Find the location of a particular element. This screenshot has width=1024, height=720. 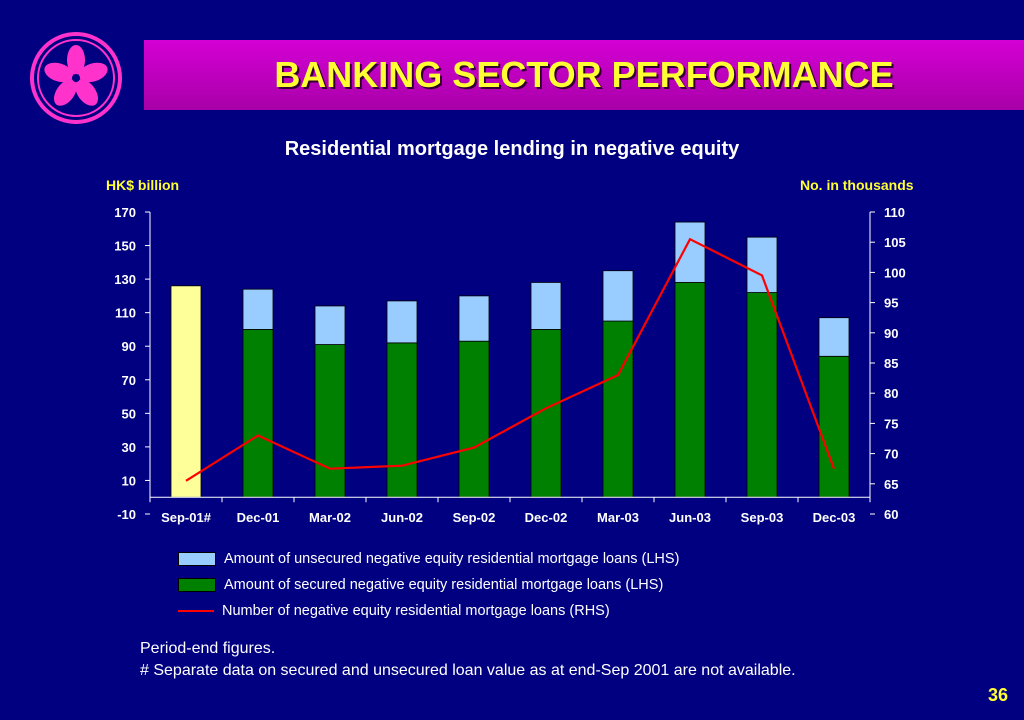

left-tick-label: 110 is located at coordinates (125, 313).